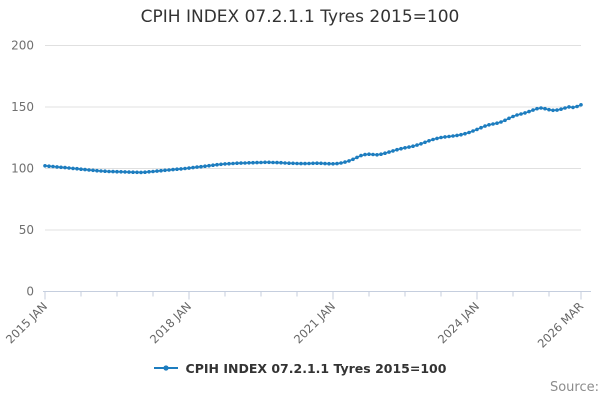 Image resolution: width=600 pixels, height=400 pixels. I want to click on y-axis-tick-label: 200, so click(22, 46).